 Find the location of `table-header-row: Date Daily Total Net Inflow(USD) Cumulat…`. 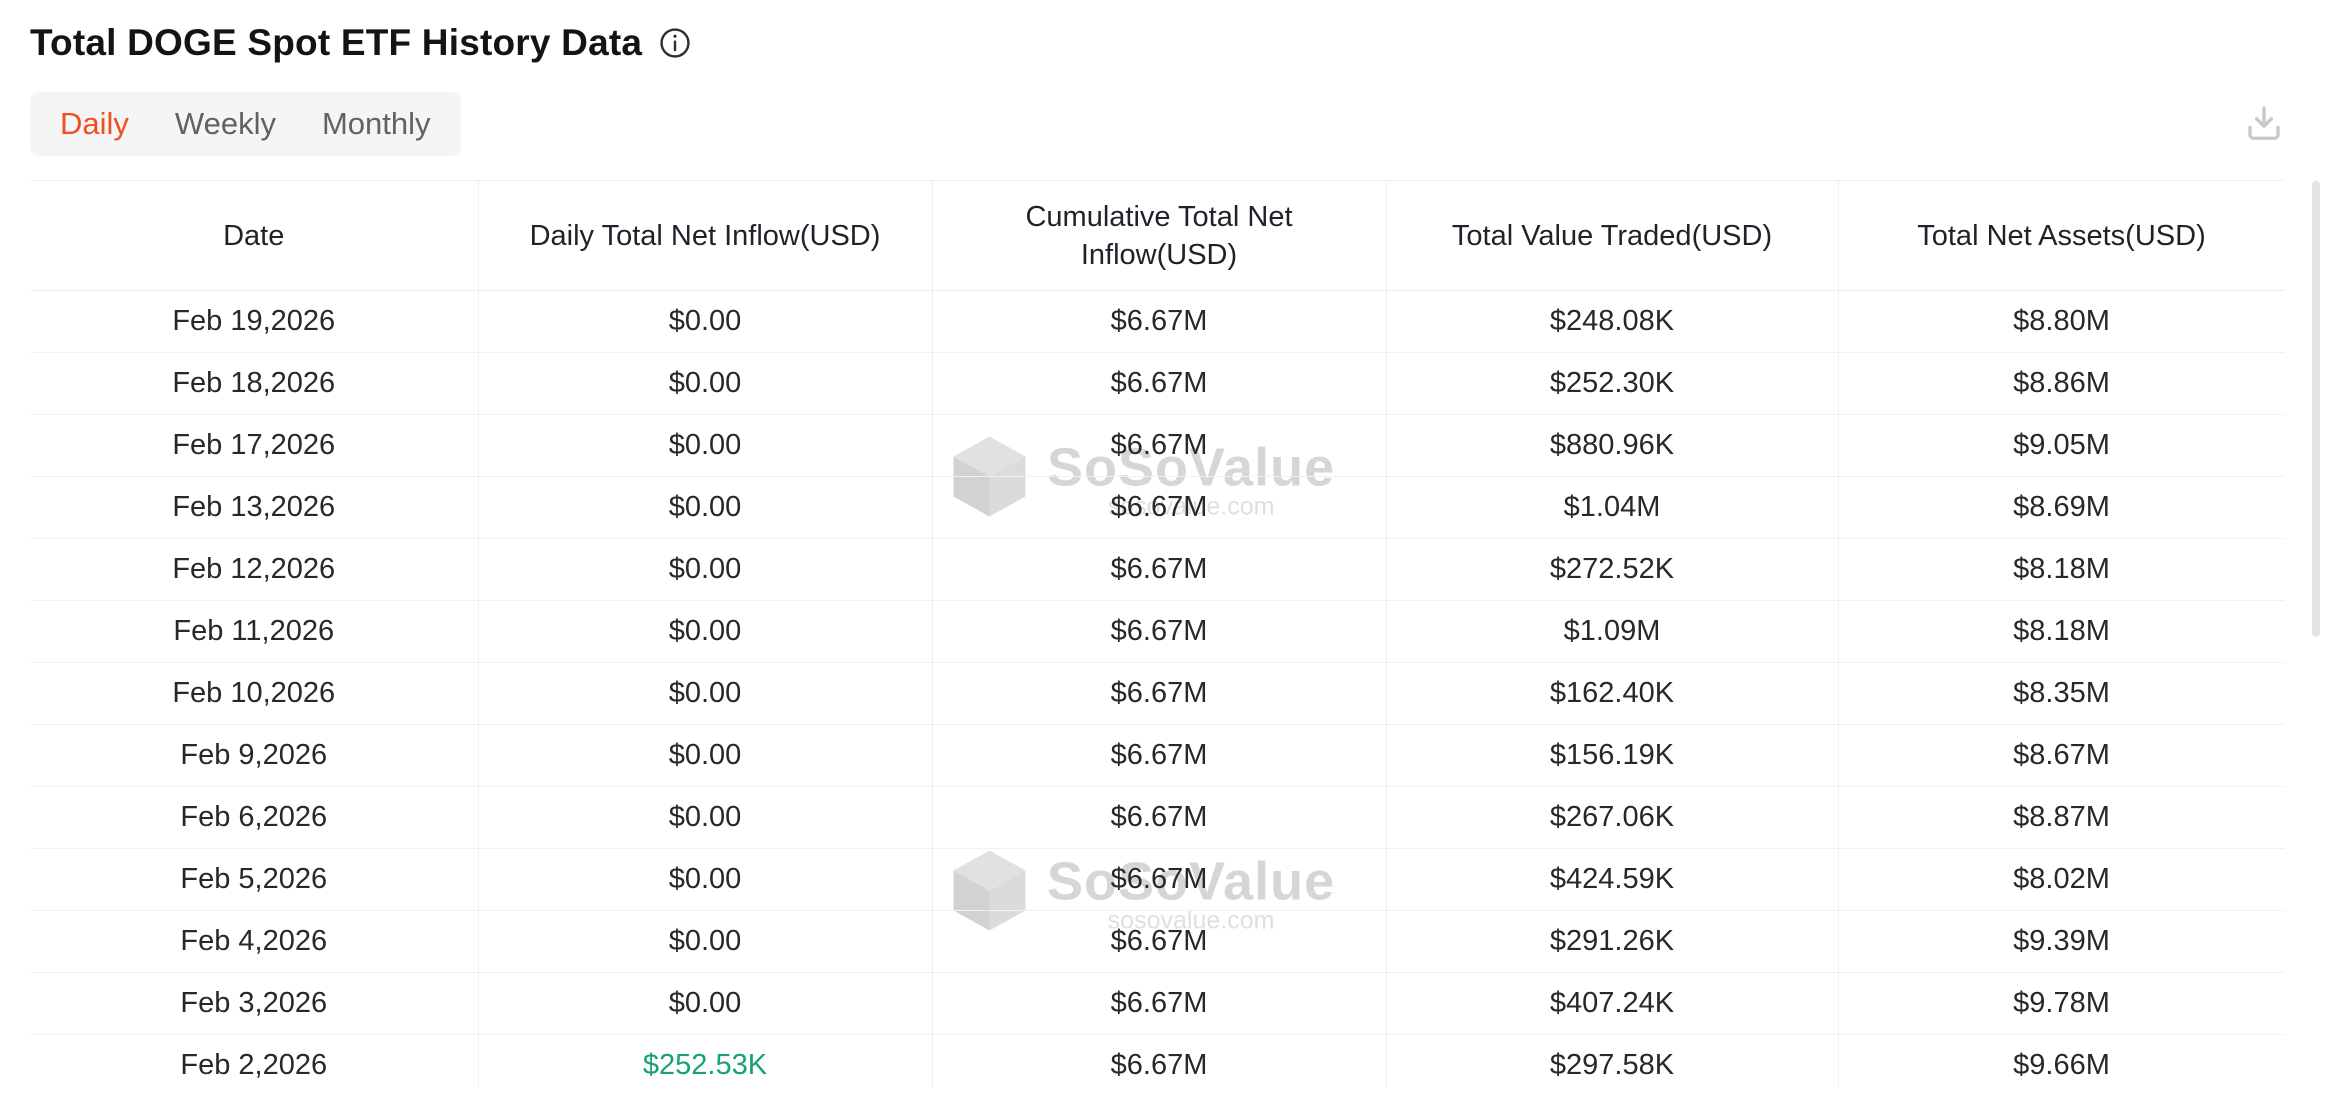

table-header-row: Date Daily Total Net Inflow(USD) Cumulat… is located at coordinates (1157, 235).